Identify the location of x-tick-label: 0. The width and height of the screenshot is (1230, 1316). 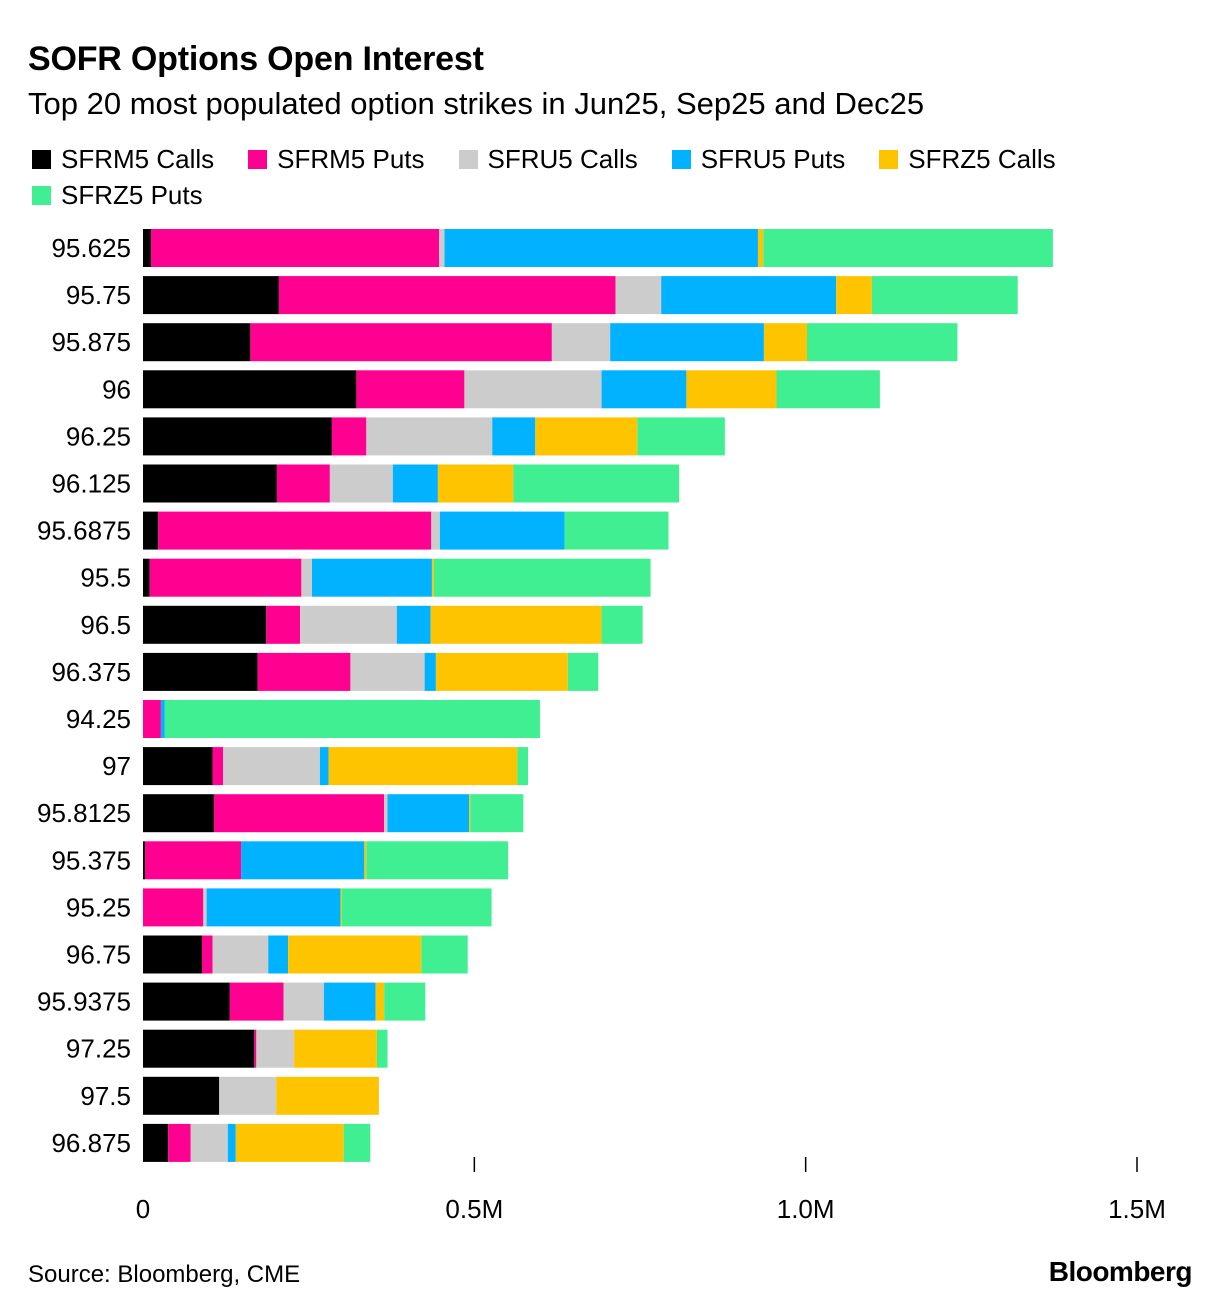
(143, 1209).